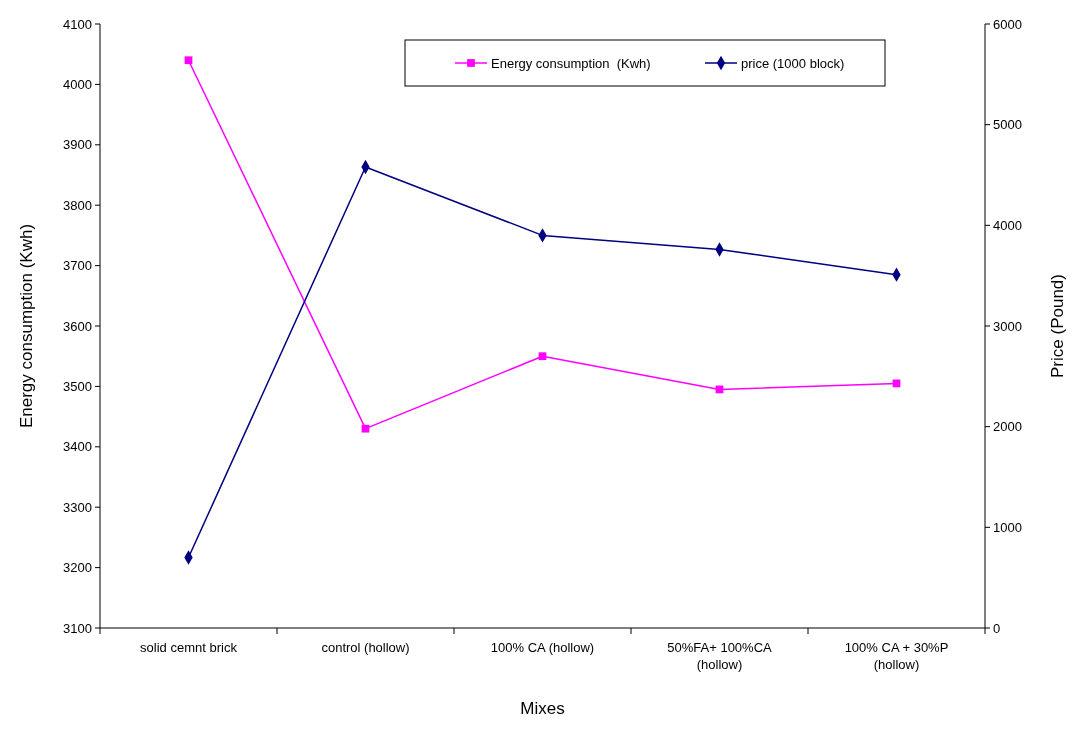  Describe the element at coordinates (1007, 326) in the screenshot. I see `y2-tick-label: 3000` at that location.